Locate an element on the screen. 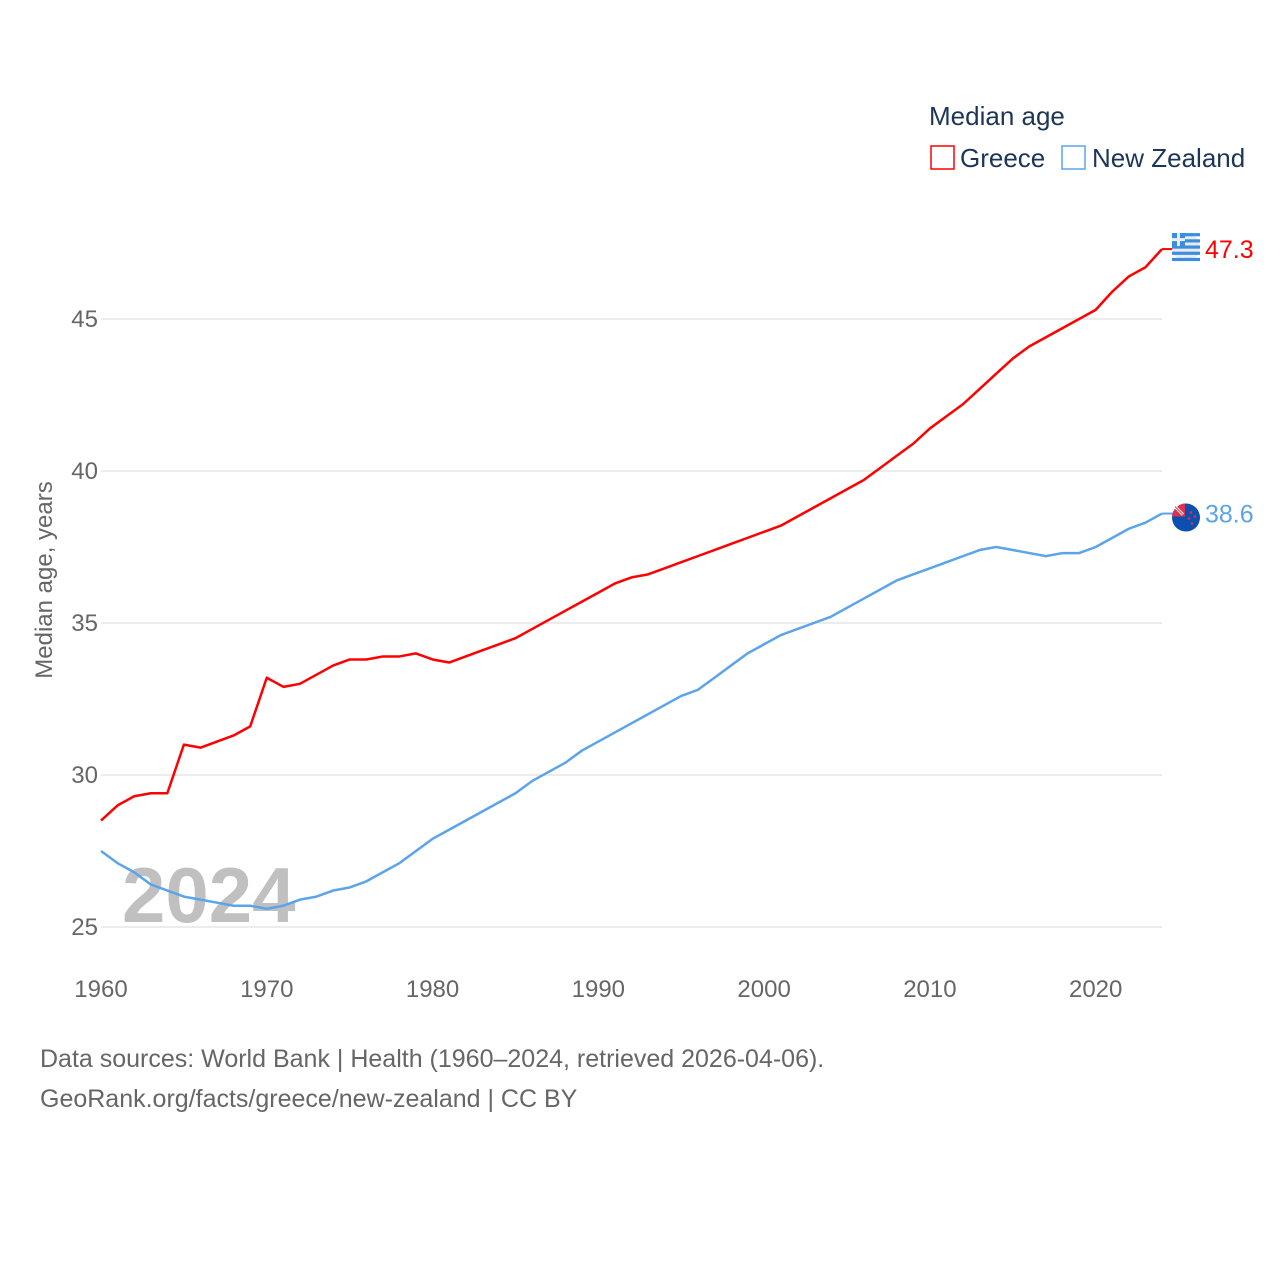 This screenshot has width=1280, height=1280. x-tick-label: 1980 is located at coordinates (432, 989).